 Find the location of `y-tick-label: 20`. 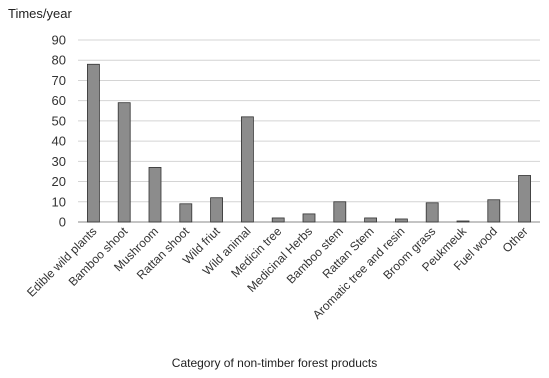

y-tick-label: 20 is located at coordinates (59, 181).